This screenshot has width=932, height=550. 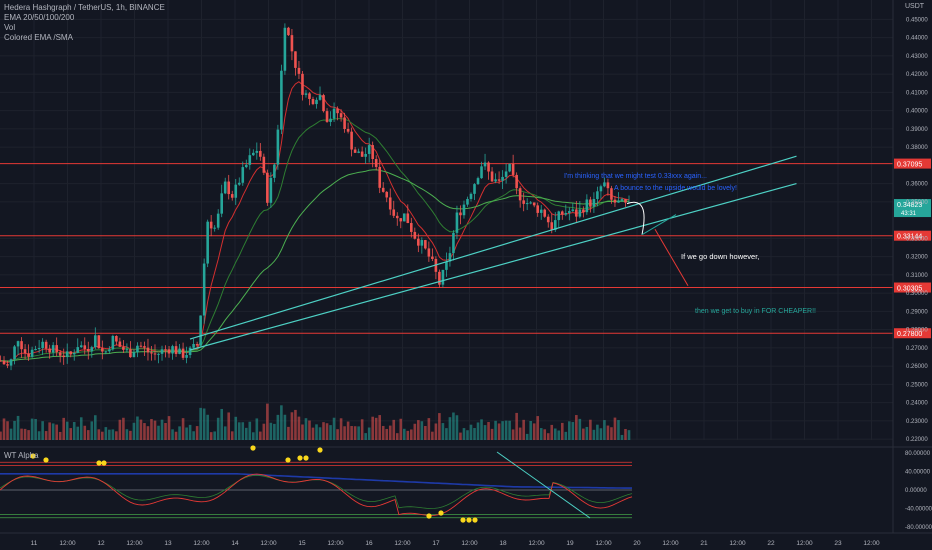 What do you see at coordinates (917, 385) in the screenshot?
I see `price-tick: 0.25000` at bounding box center [917, 385].